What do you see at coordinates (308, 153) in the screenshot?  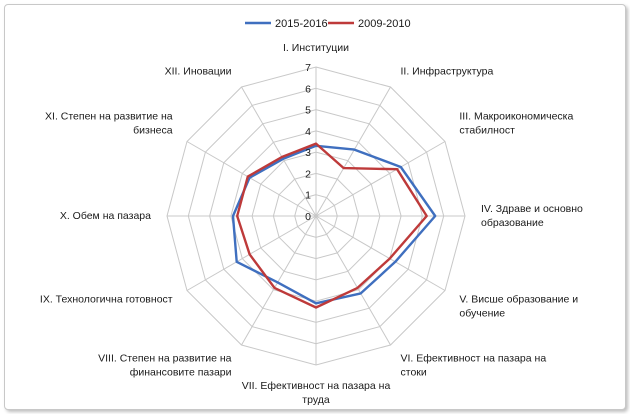 I see `tick-label-3: 3` at bounding box center [308, 153].